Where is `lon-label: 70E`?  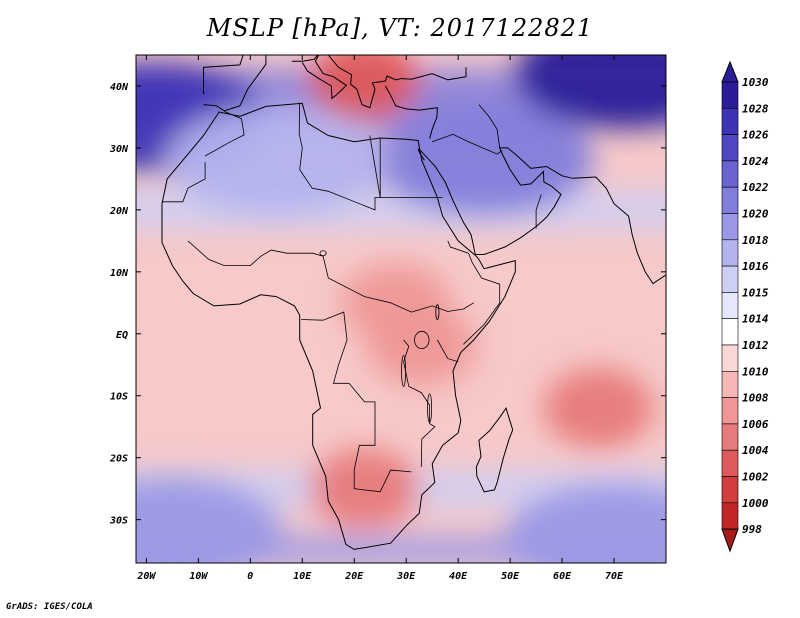
lon-label: 70E is located at coordinates (614, 576).